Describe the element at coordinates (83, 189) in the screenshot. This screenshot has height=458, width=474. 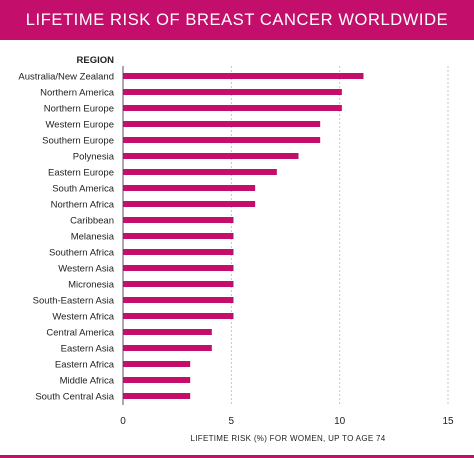
I see `category-label: South America` at that location.